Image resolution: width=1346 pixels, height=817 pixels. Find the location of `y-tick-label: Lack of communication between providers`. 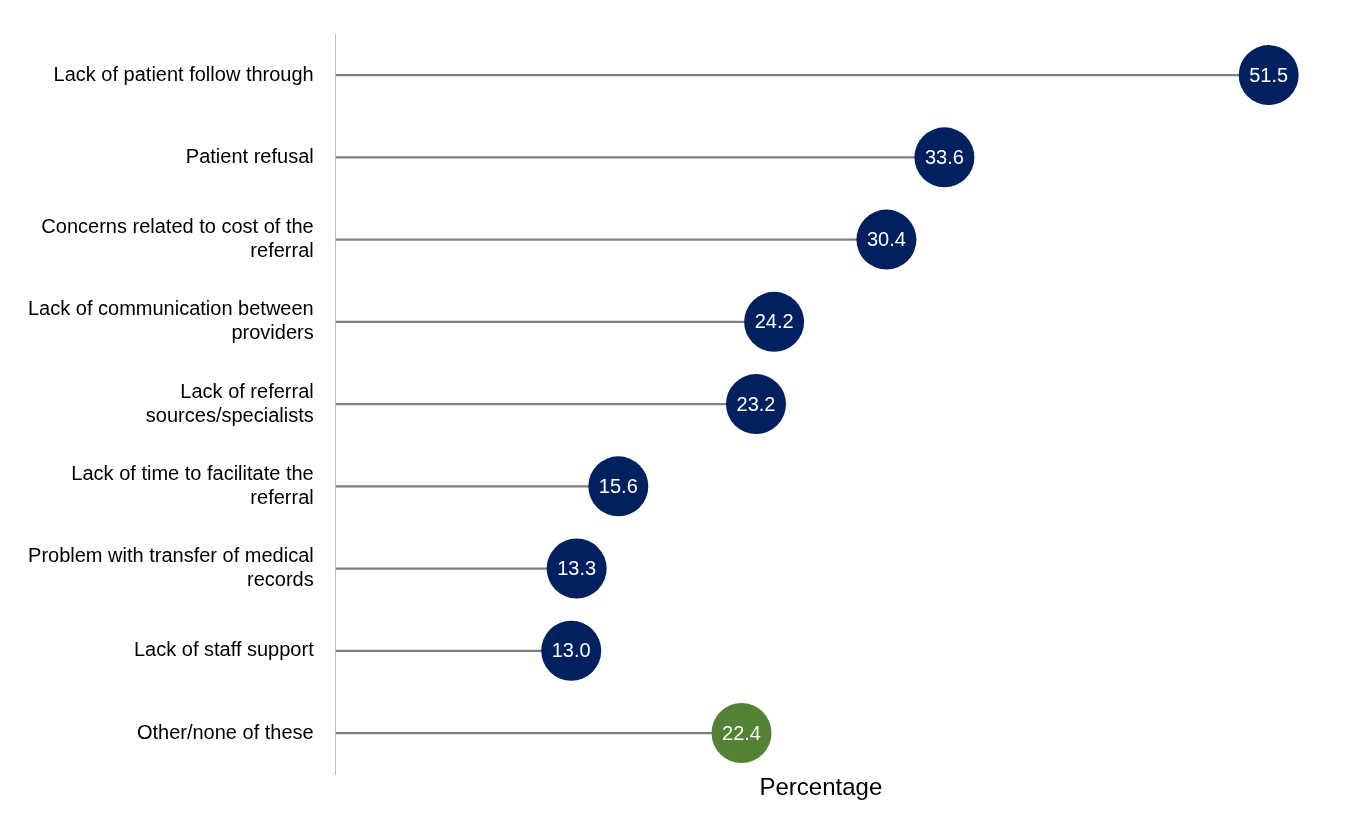

y-tick-label: Lack of communication between providers is located at coordinates (170, 320).